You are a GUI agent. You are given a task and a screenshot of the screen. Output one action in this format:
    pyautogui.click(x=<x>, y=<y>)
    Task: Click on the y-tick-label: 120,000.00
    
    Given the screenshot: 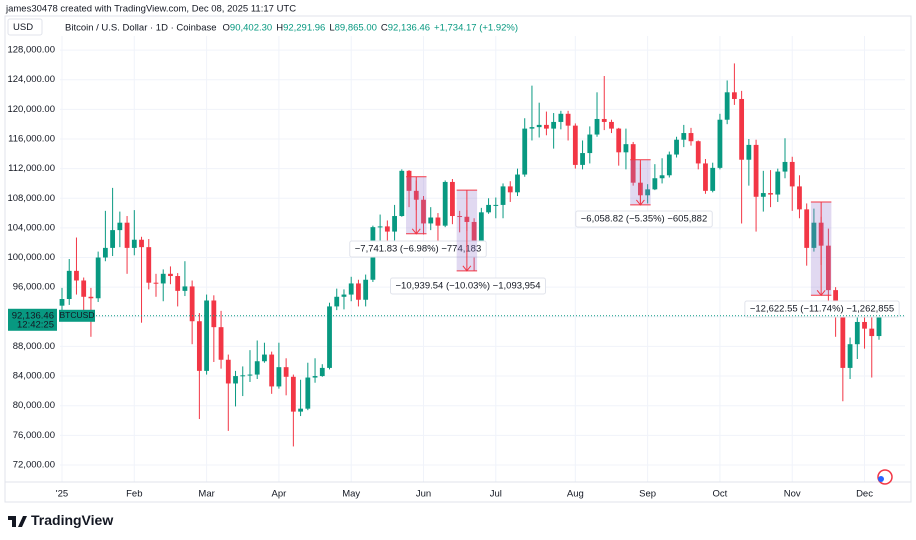 What is the action you would take?
    pyautogui.click(x=31, y=109)
    